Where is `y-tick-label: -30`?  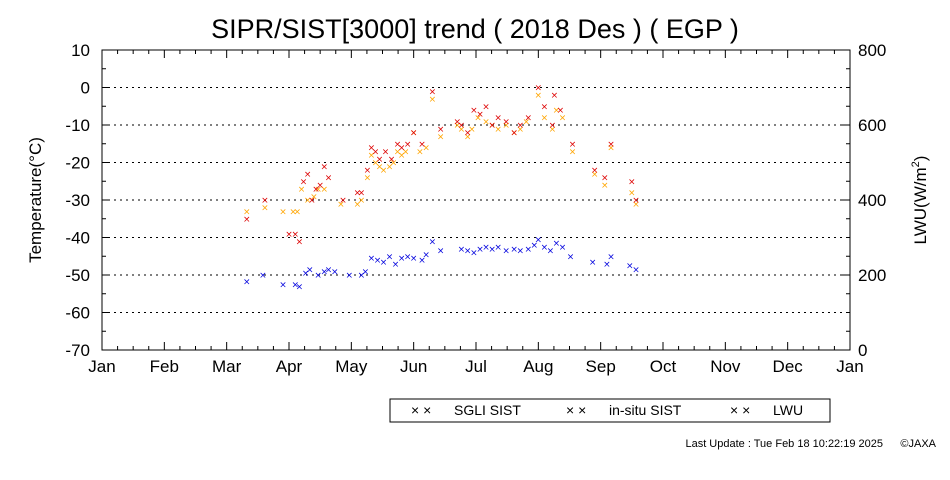 y-tick-label: -30 is located at coordinates (77, 200).